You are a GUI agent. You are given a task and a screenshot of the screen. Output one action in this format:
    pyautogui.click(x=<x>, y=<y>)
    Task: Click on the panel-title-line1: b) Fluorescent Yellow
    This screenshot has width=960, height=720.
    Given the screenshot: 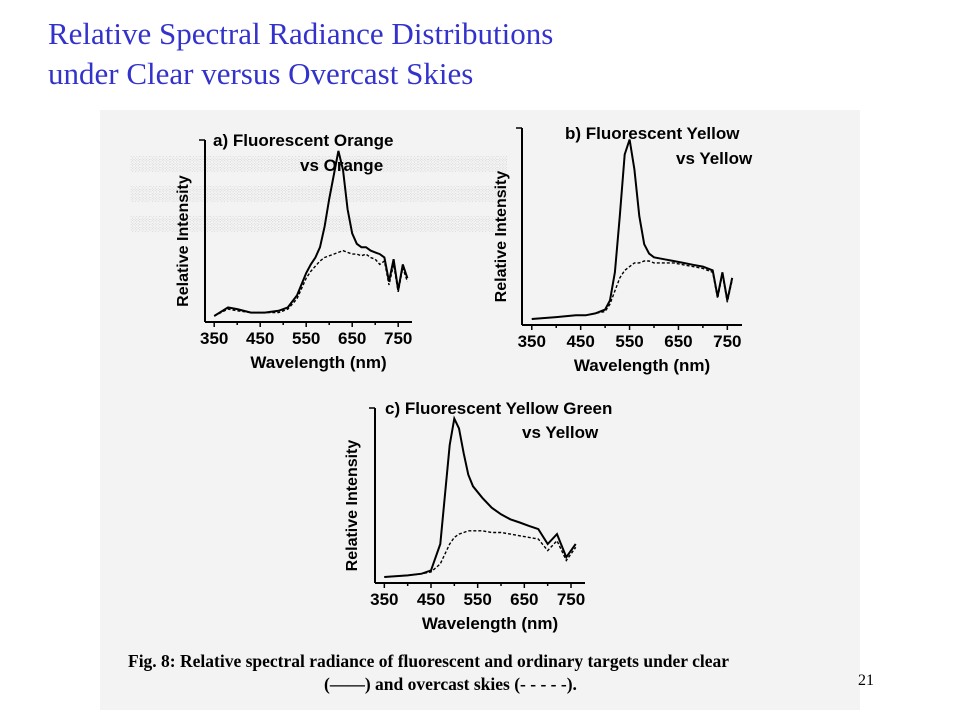 What is the action you would take?
    pyautogui.click(x=652, y=133)
    